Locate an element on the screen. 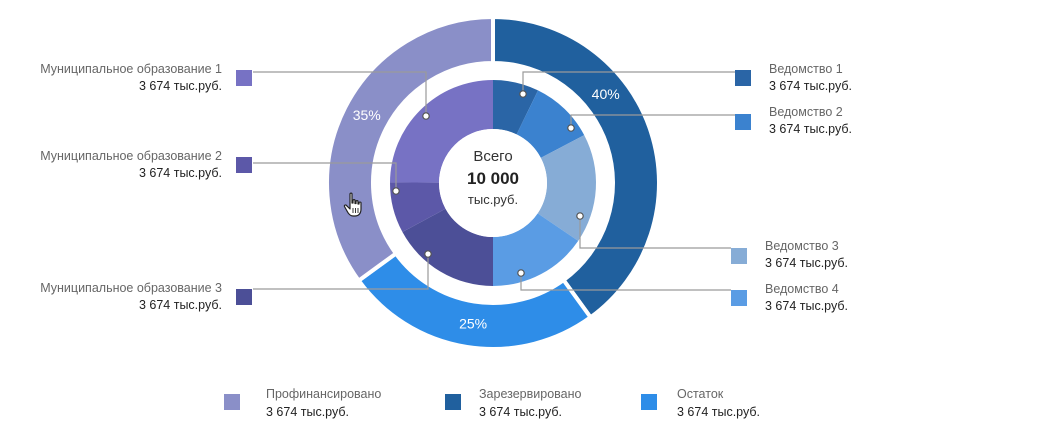 This screenshot has width=1037, height=431. legend-swatch-reserved is located at coordinates (453, 402).